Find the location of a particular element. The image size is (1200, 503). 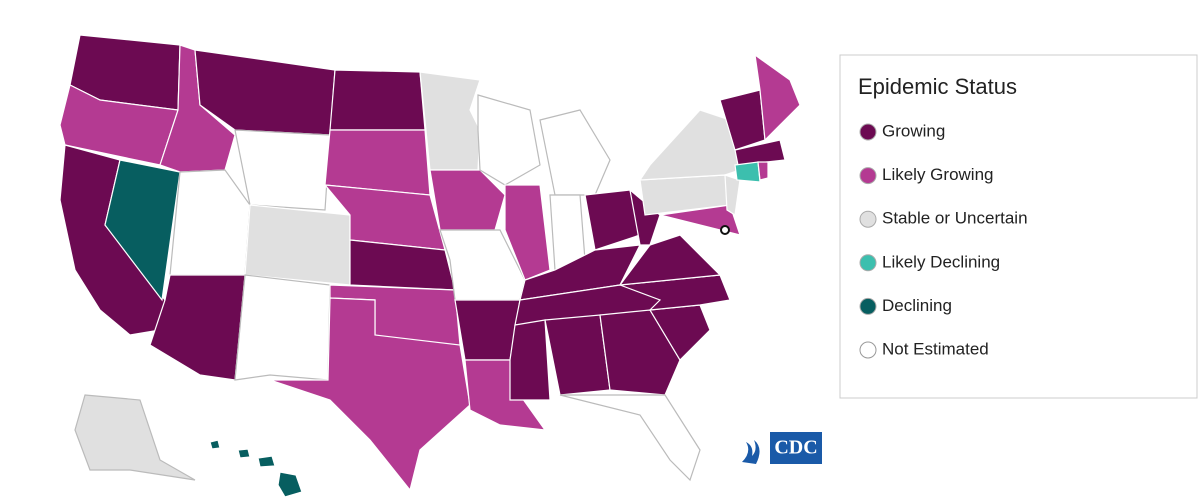

legend-label: Growing is located at coordinates (913, 130).